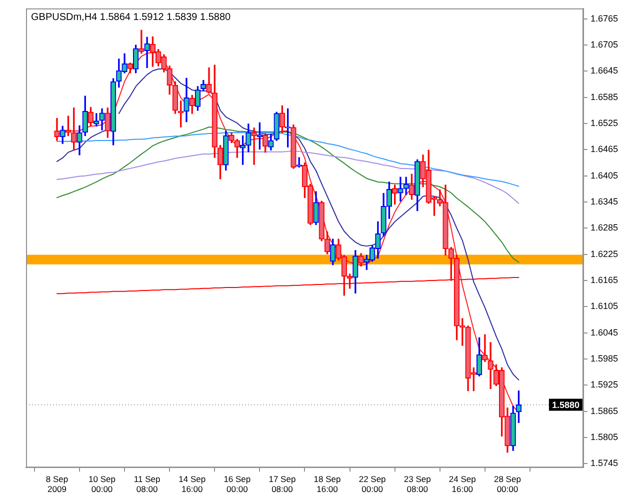 The height and width of the screenshot is (500, 625). Describe the element at coordinates (604, 227) in the screenshot. I see `y-tick-label: 1.6285` at that location.